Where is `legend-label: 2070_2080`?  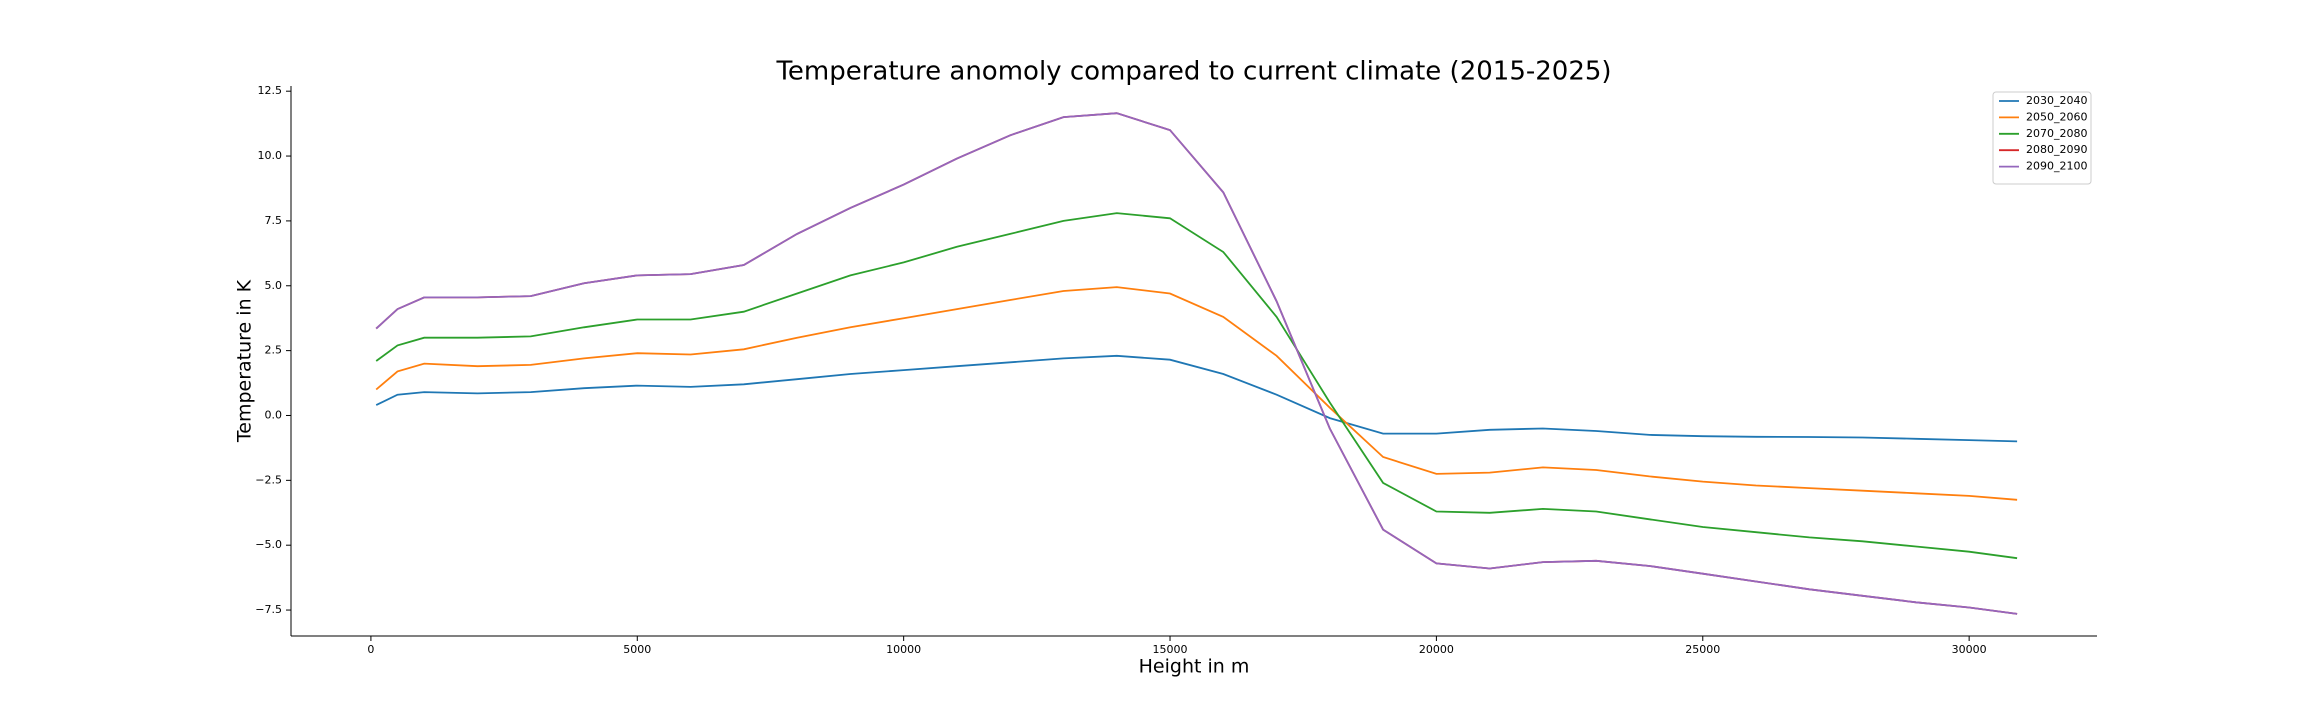 legend-label: 2070_2080 is located at coordinates (2057, 133).